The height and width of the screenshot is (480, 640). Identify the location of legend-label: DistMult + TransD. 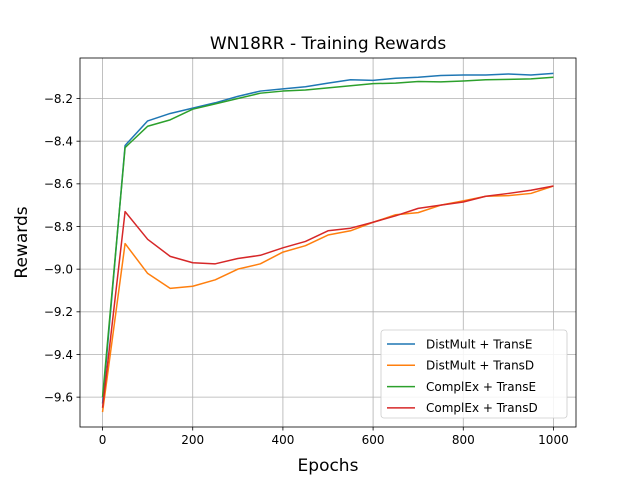
(480, 366).